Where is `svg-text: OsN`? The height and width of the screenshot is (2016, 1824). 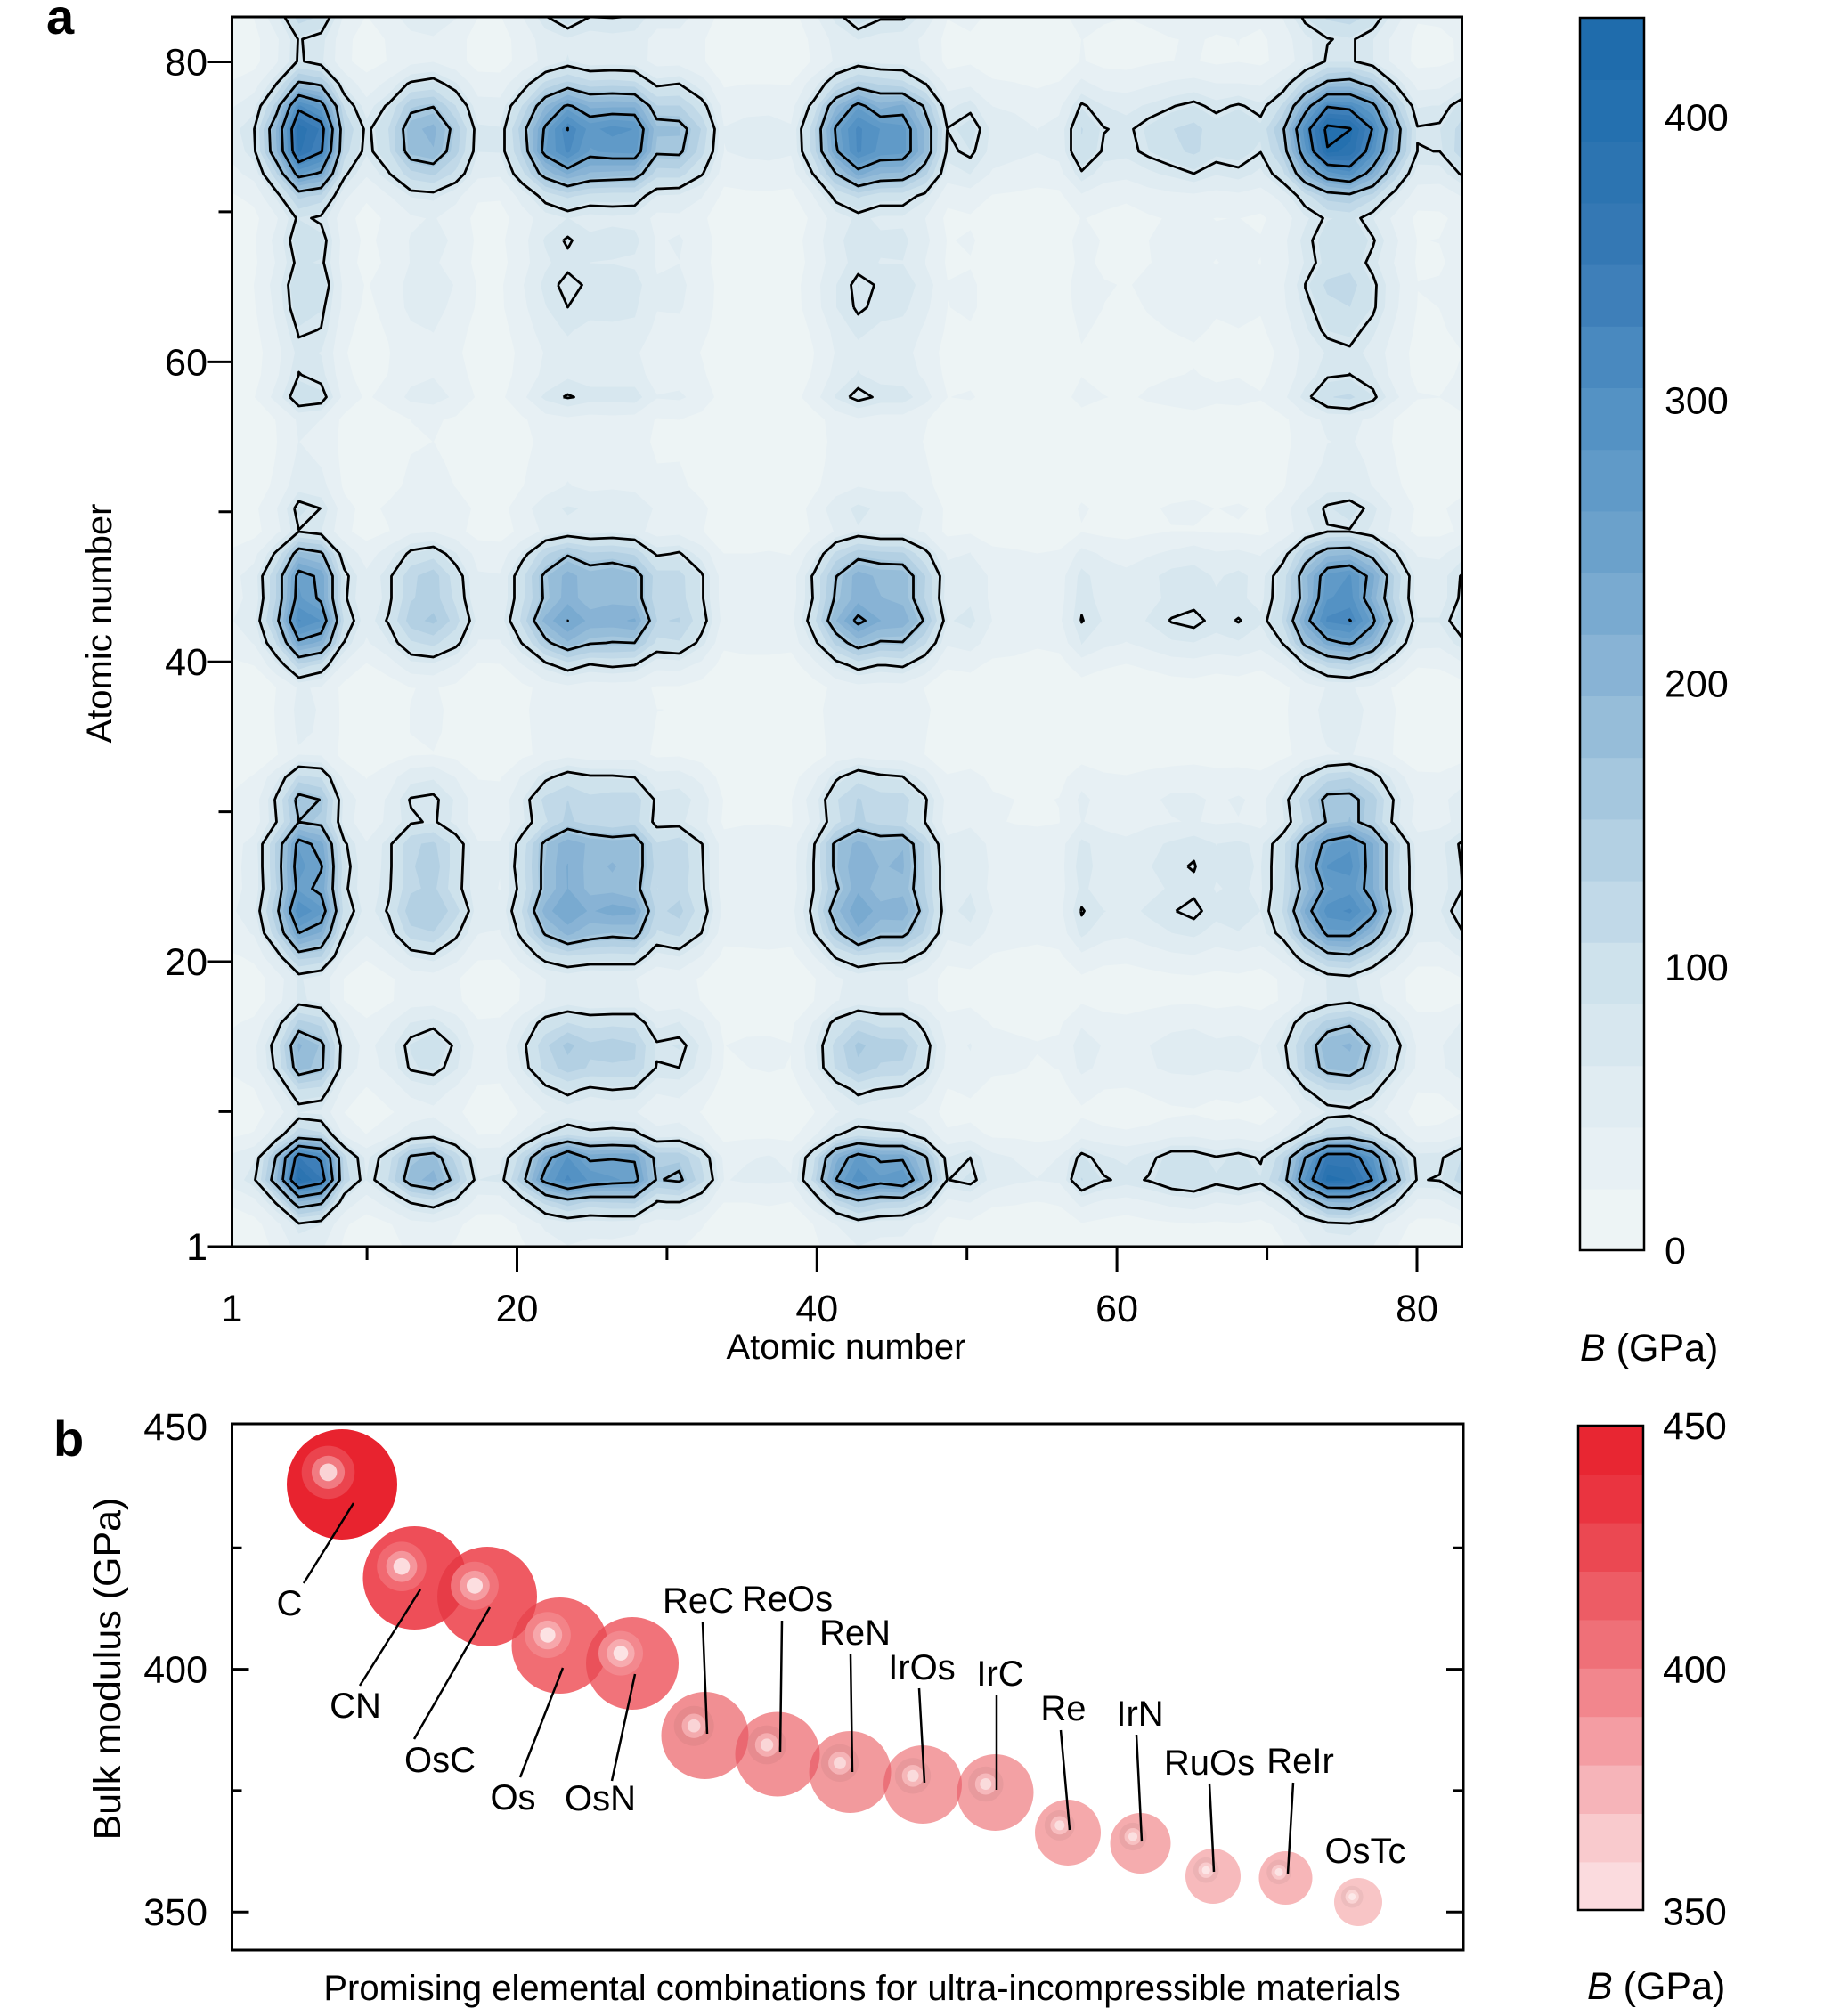
svg-text: OsN is located at coordinates (600, 1798).